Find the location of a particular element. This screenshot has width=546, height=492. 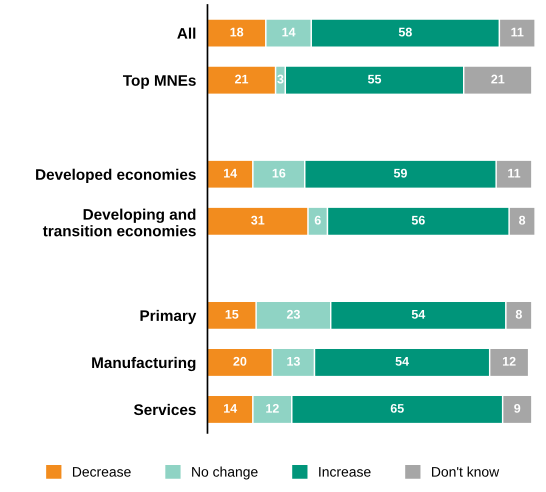

data-label: 15 is located at coordinates (232, 314).